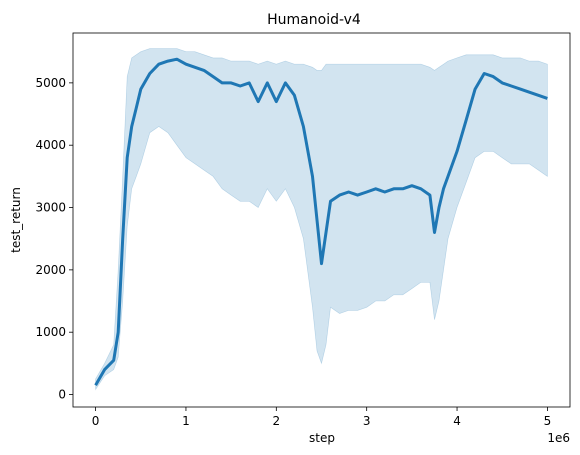  What do you see at coordinates (457, 421) in the screenshot?
I see `x-tick-label: 4` at bounding box center [457, 421].